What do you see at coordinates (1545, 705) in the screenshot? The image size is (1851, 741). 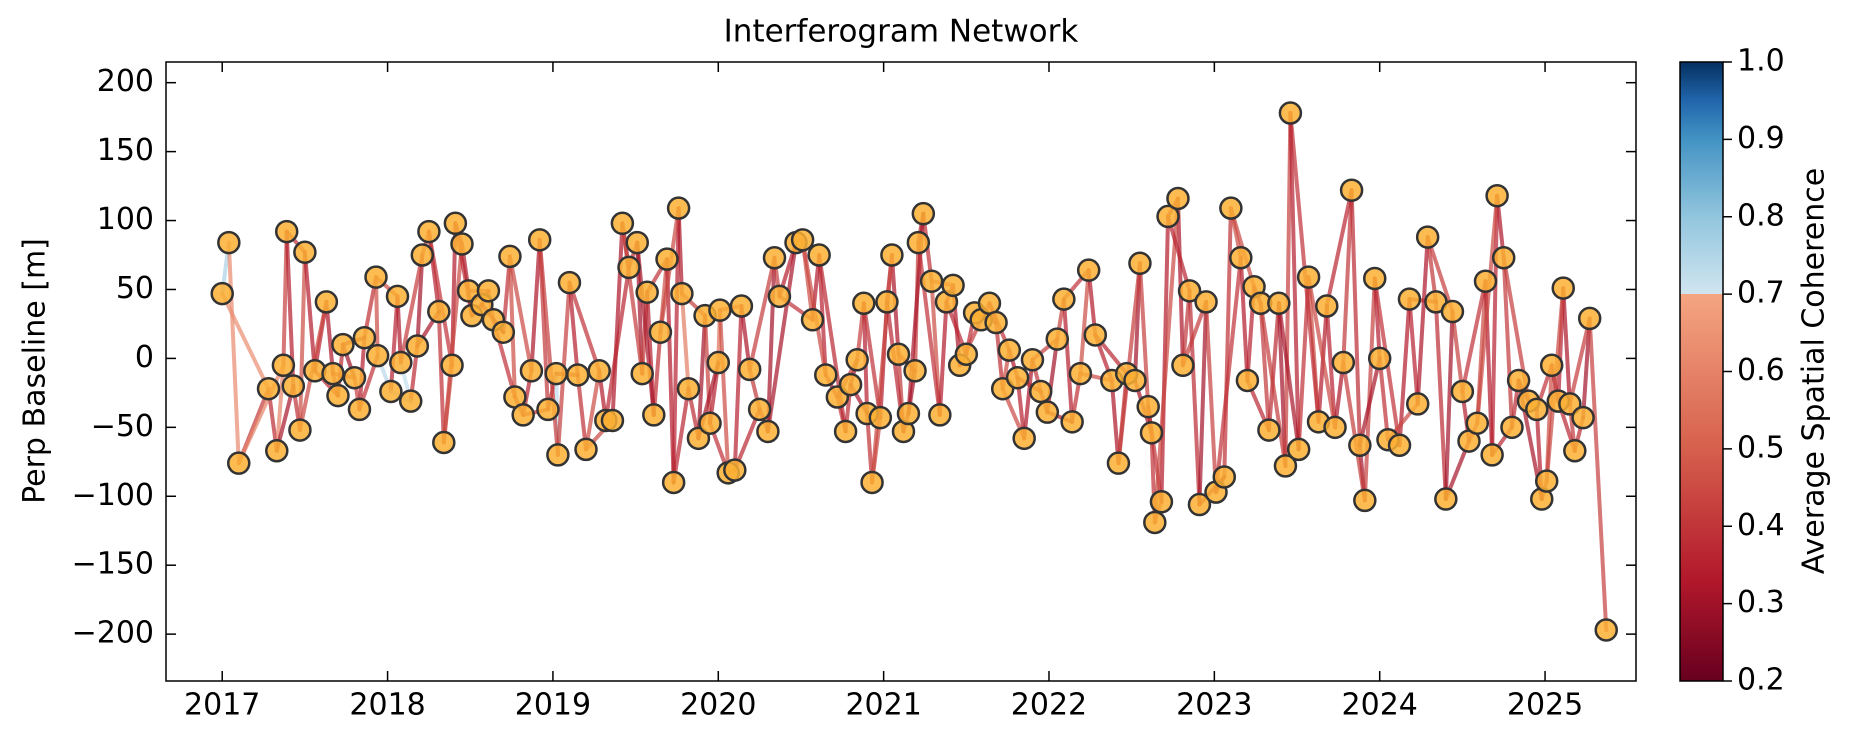 I see `x-tick-label: 2025` at bounding box center [1545, 705].